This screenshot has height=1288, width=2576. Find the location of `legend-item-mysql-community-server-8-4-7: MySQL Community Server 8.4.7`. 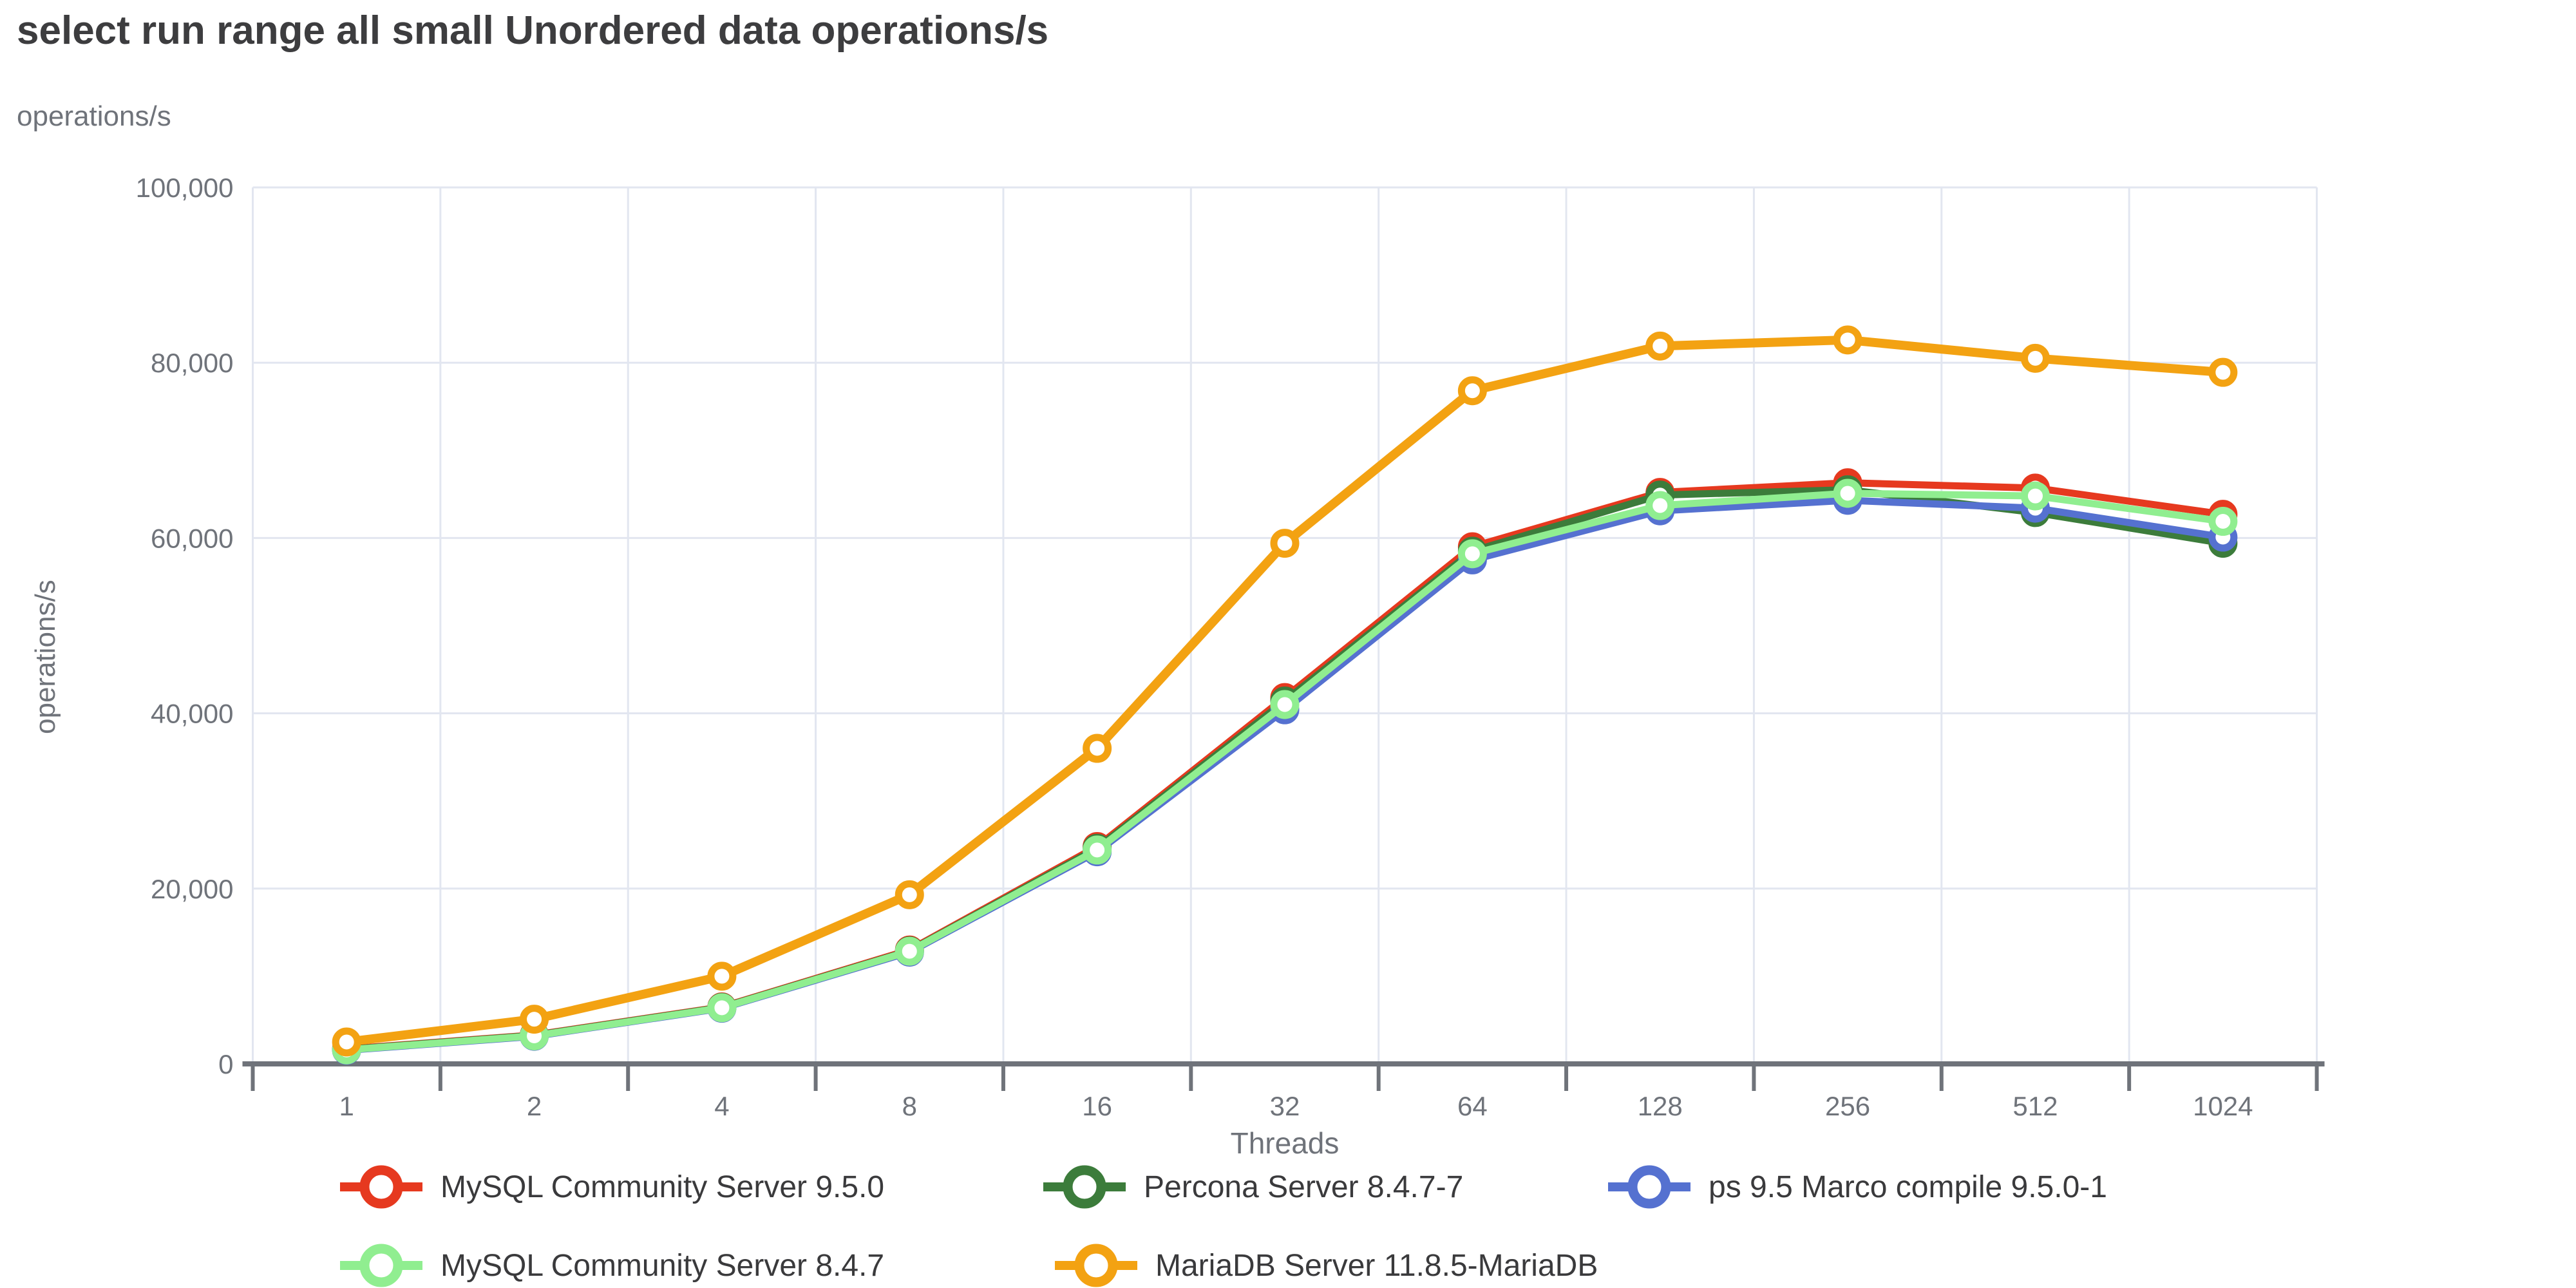

legend-item-mysql-community-server-8-4-7: MySQL Community Server 8.4.7 is located at coordinates (612, 1264).